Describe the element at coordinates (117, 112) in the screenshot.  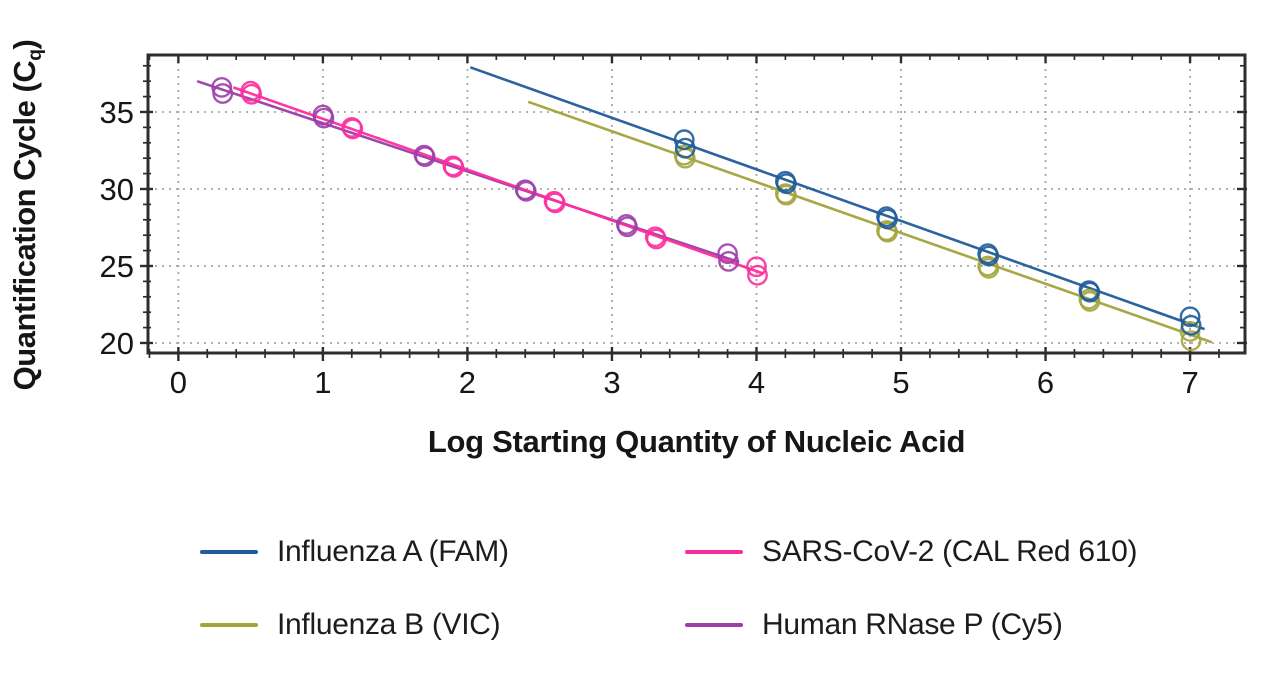
I see `y-tick-label: 35` at that location.